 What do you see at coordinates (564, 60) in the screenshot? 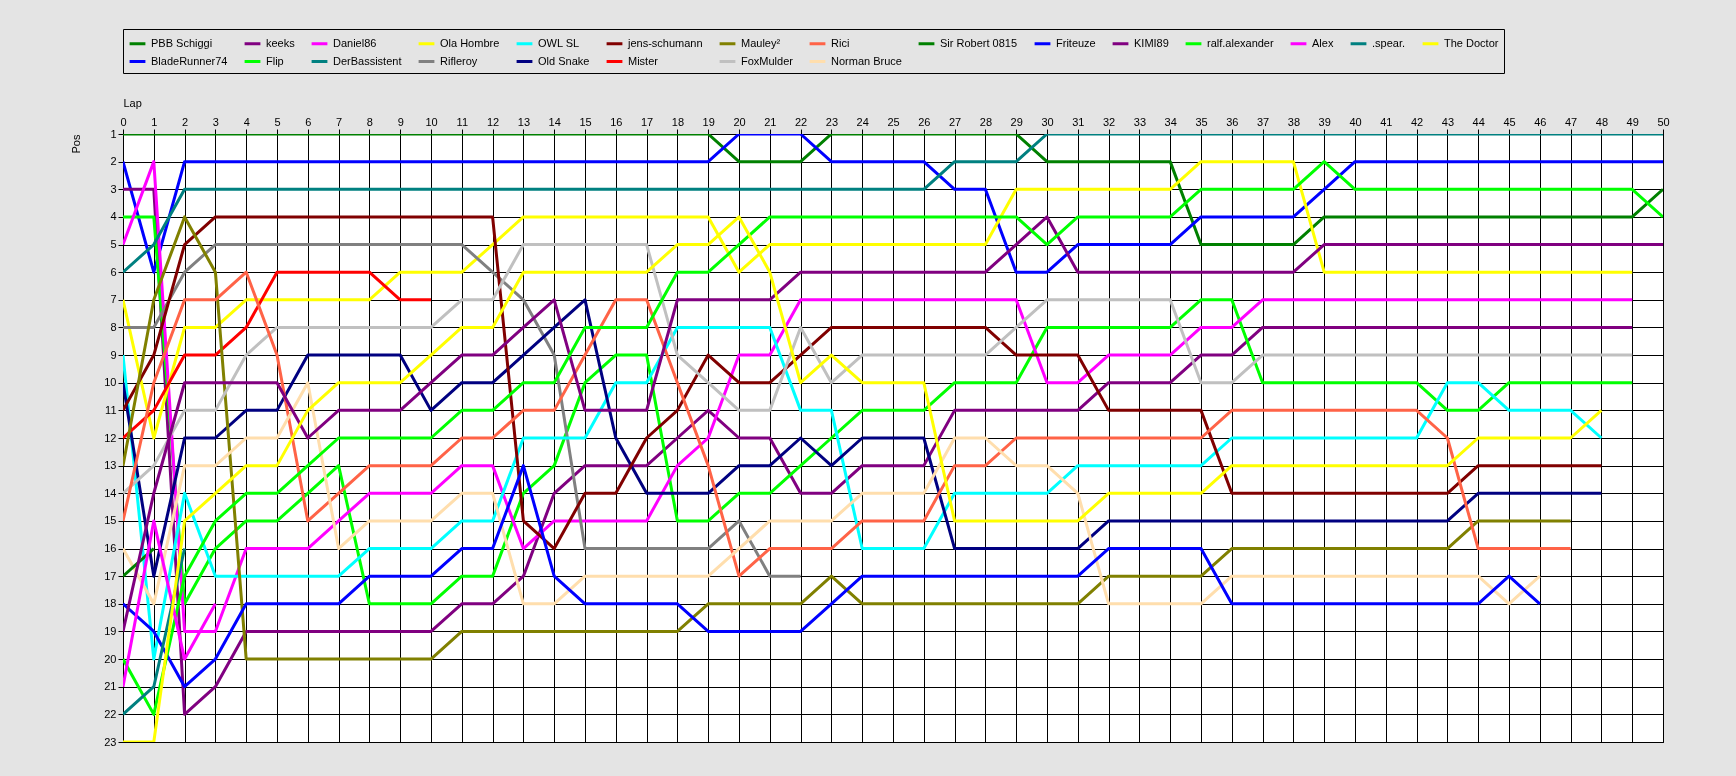
I see `legend-label: Old Snake` at bounding box center [564, 60].